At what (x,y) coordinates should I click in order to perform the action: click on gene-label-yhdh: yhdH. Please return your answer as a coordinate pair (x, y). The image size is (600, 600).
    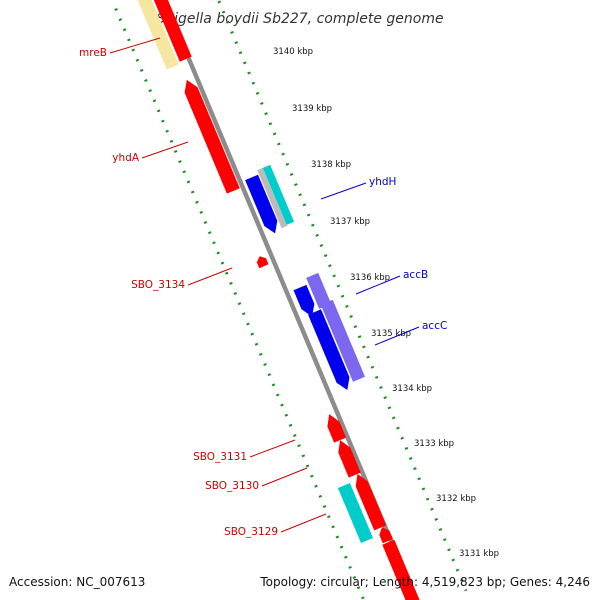
    Looking at the image, I should click on (382, 182).